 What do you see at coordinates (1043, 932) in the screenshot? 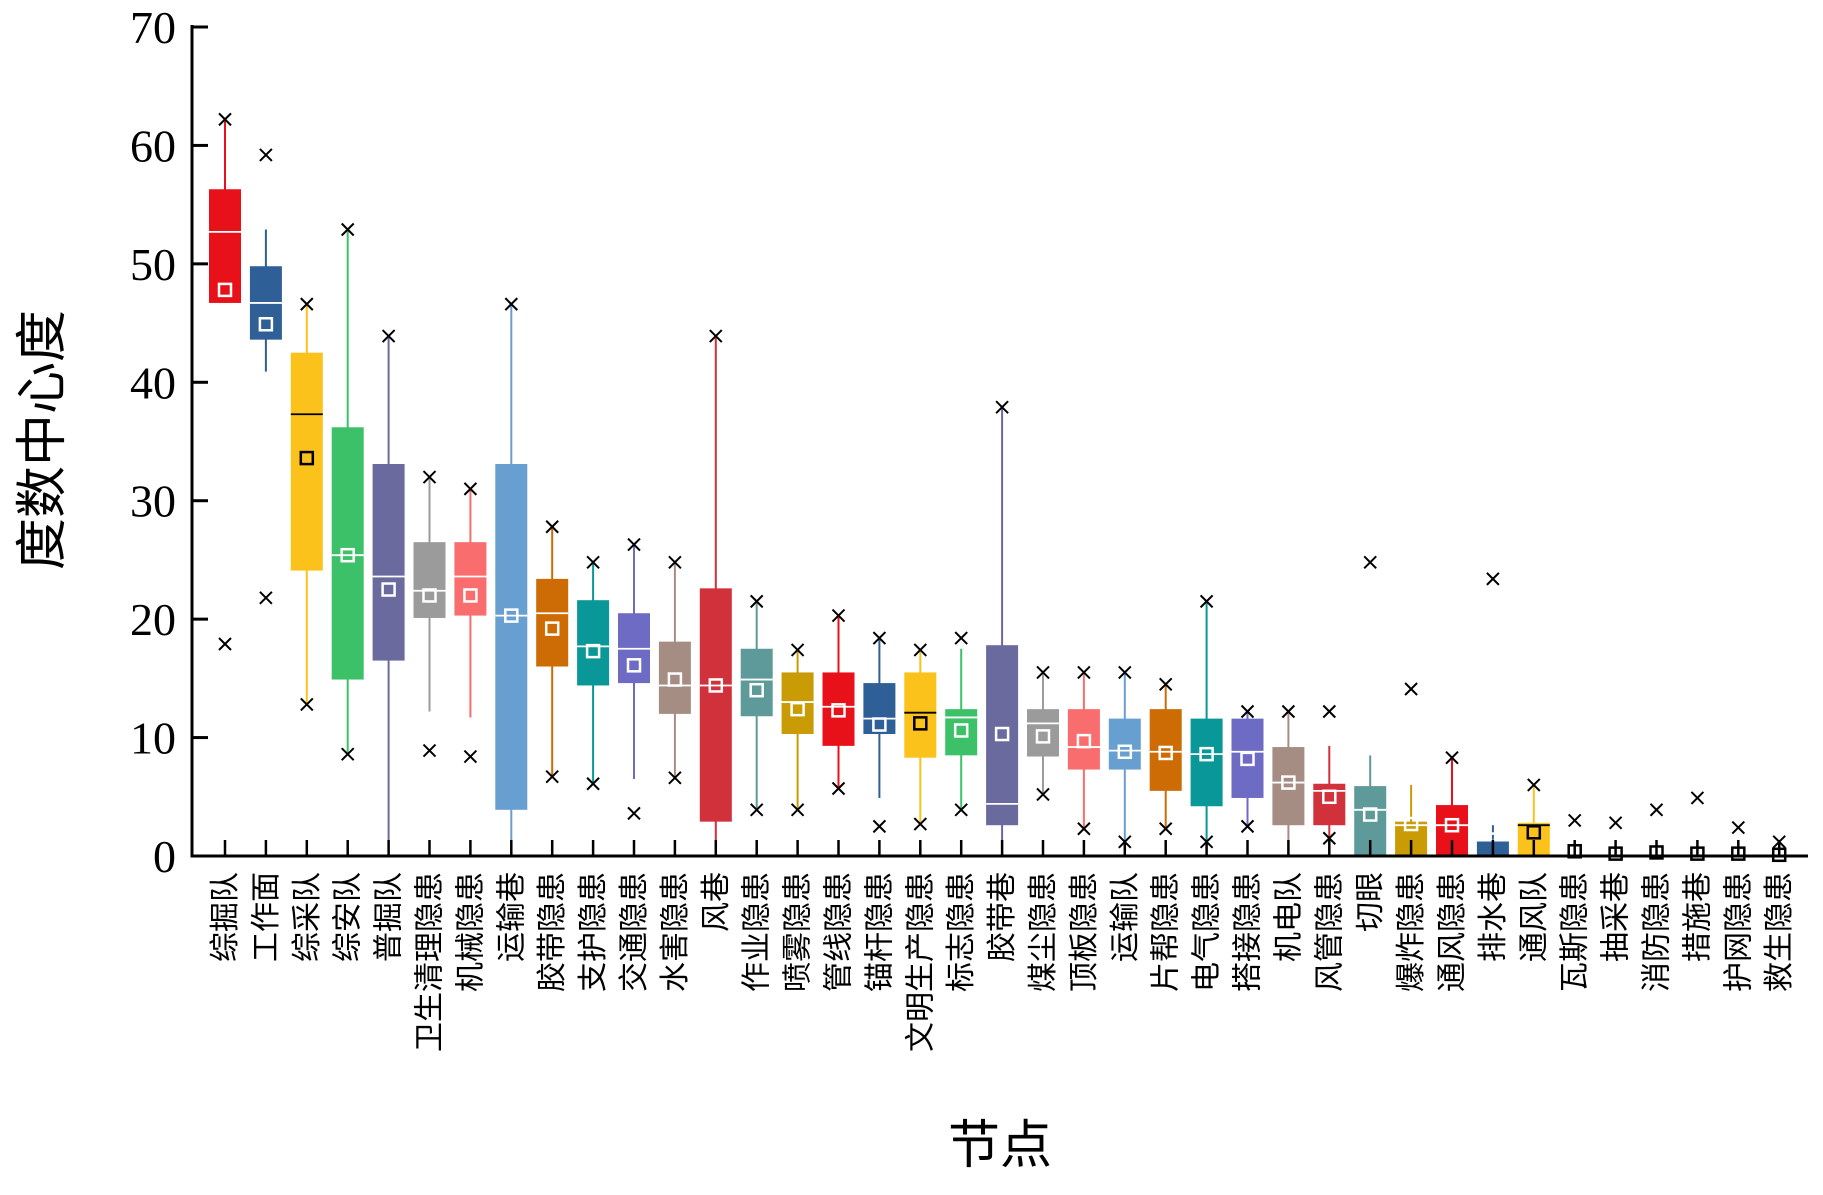
I see `x-tick-label: 煤尘隐患` at bounding box center [1043, 932].